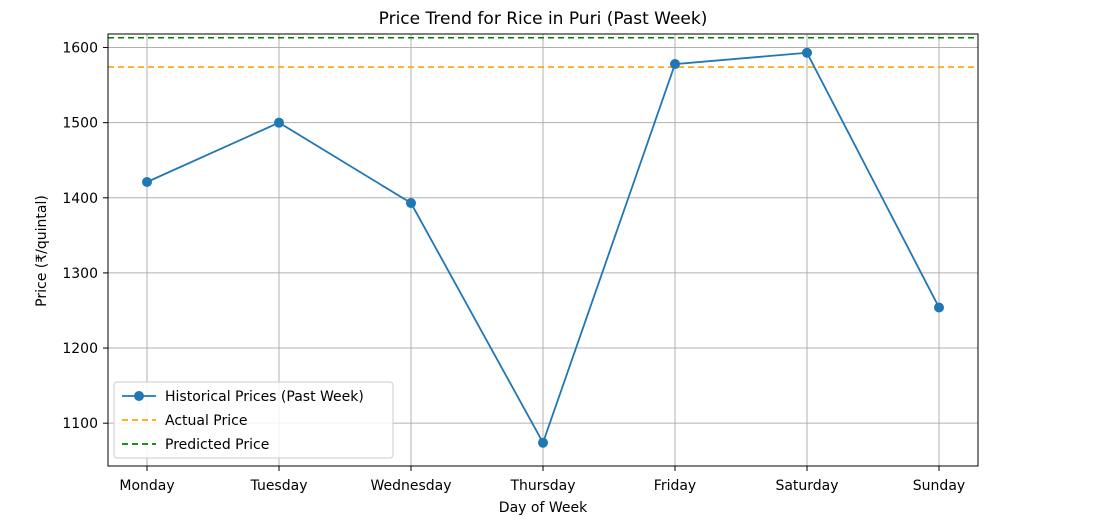 This screenshot has width=1096, height=517. Describe the element at coordinates (543, 508) in the screenshot. I see `x-axis-title: Day of Week` at that location.